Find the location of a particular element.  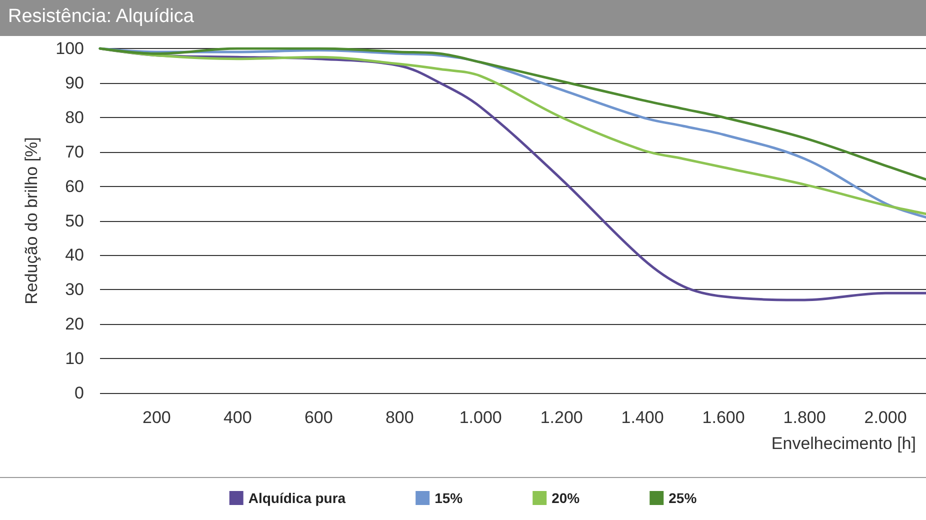

y-tick-label: 60 is located at coordinates (74, 186).